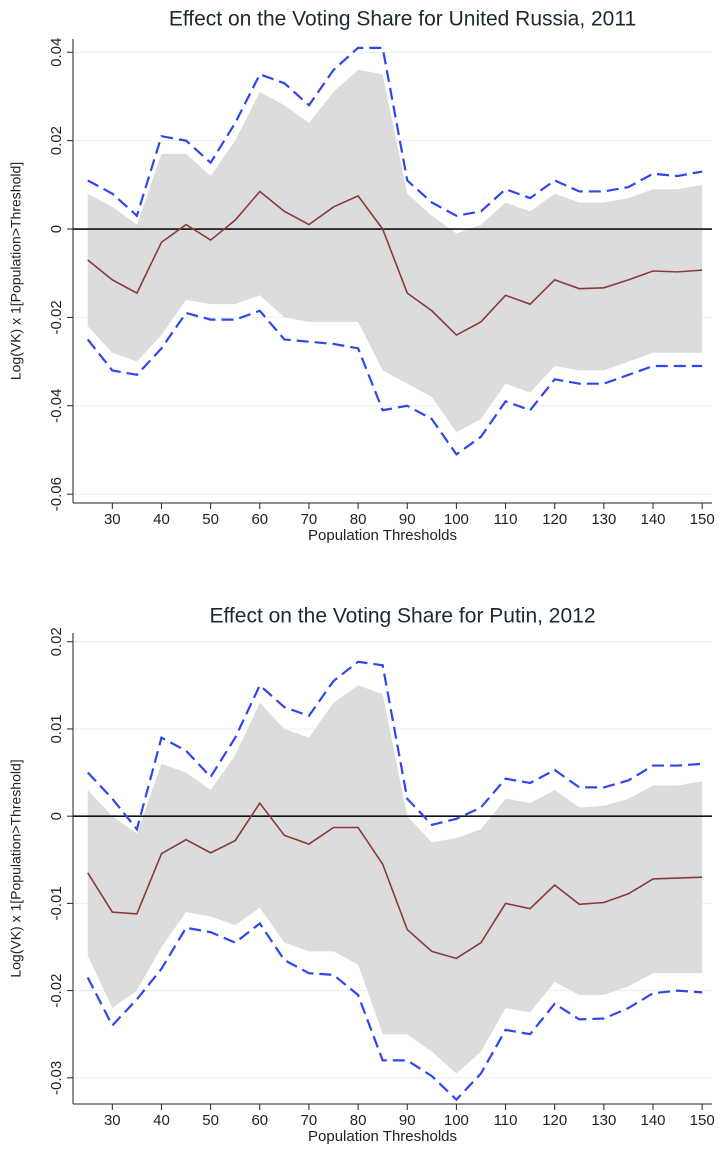 This screenshot has height=1160, width=721. Describe the element at coordinates (56, 1078) in the screenshot. I see `y-tick-label: -0.03` at that location.